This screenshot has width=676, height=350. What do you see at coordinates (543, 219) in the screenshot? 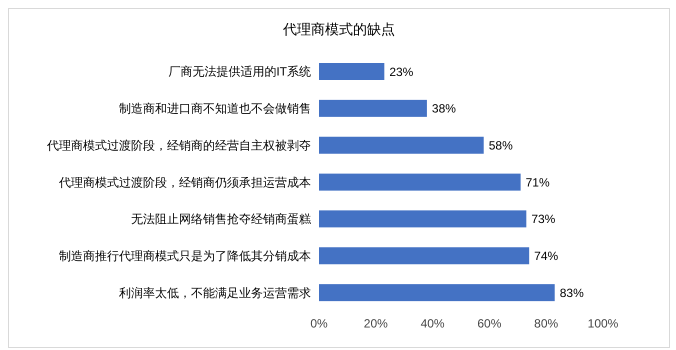
I see `data-label: 73%` at bounding box center [543, 219].